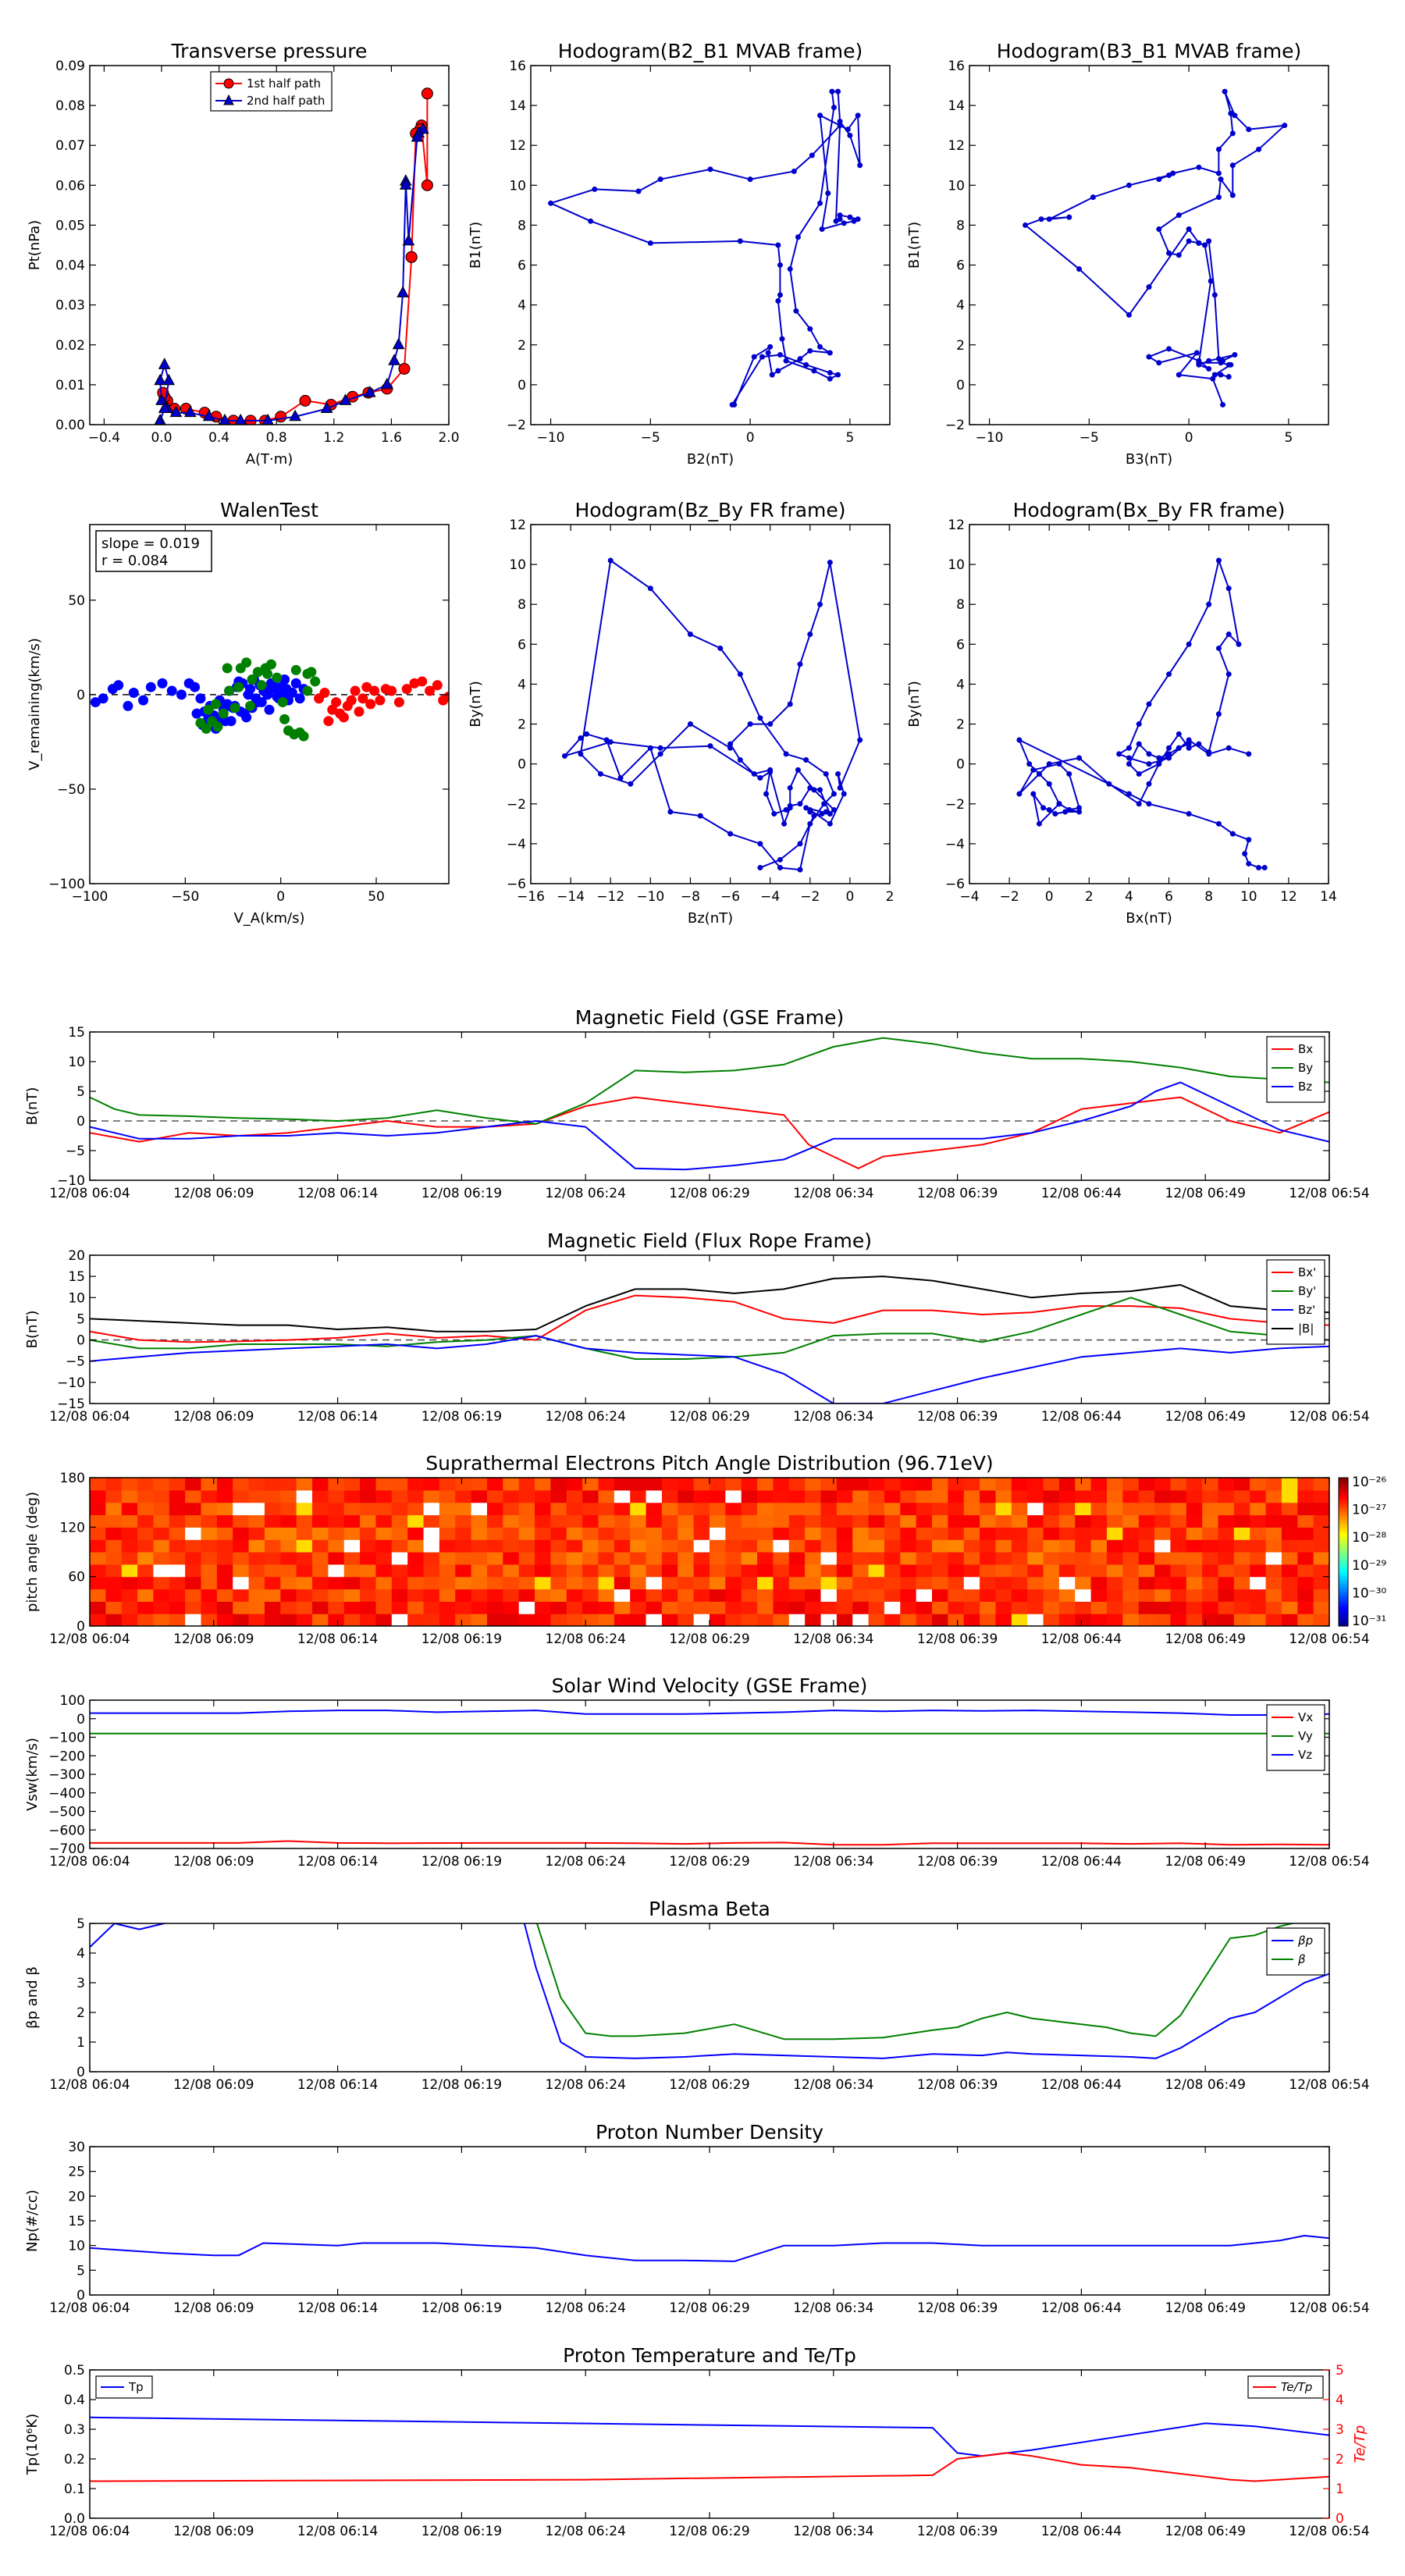 Image resolution: width=1405 pixels, height=2576 pixels. What do you see at coordinates (710, 1369) in the screenshot?
I see `series-line` at bounding box center [710, 1369].